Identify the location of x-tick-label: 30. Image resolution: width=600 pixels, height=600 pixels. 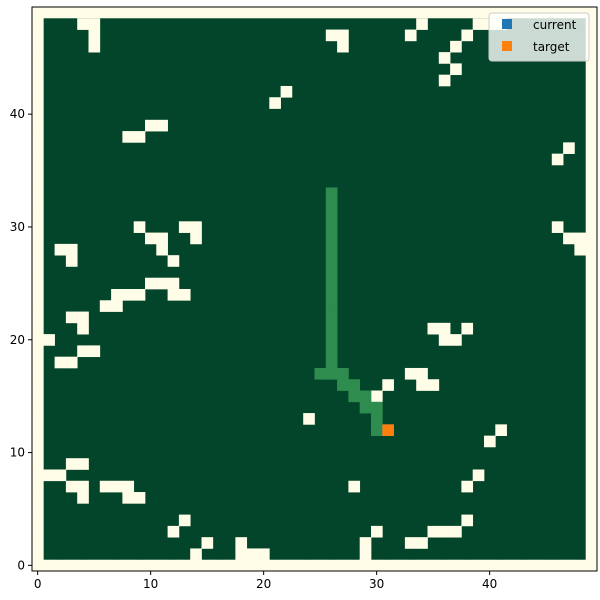
(376, 584).